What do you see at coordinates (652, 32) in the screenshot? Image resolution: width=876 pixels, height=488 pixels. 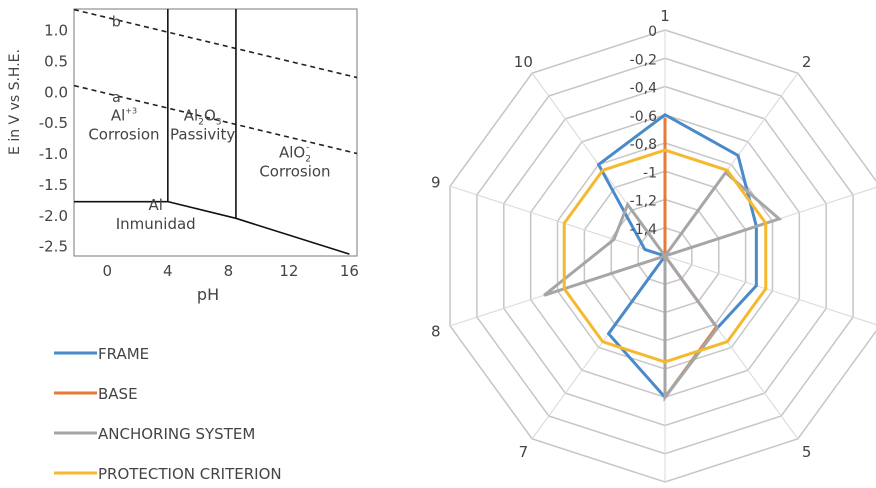 I see `radar-tick-label: 0` at bounding box center [652, 32].